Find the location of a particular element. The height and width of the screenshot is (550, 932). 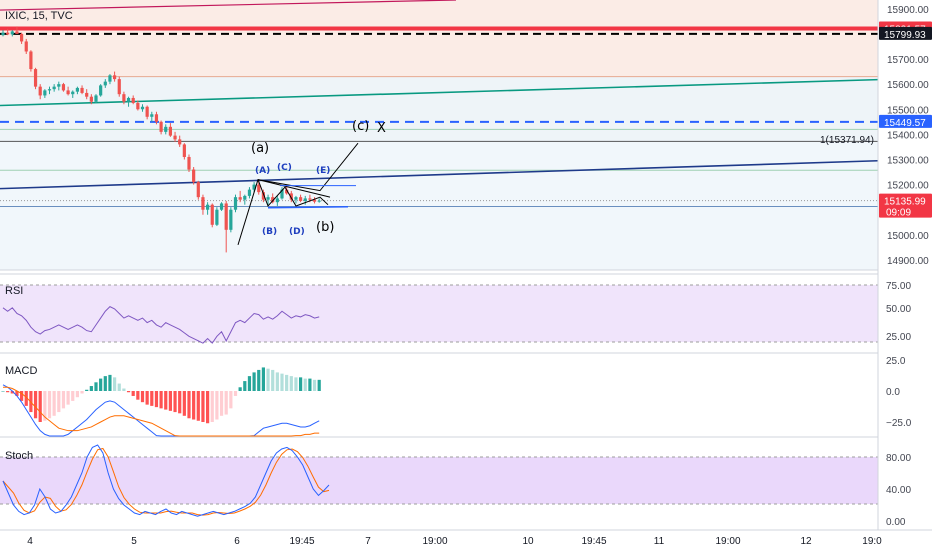

price-tick: 15500.00 is located at coordinates (908, 110).